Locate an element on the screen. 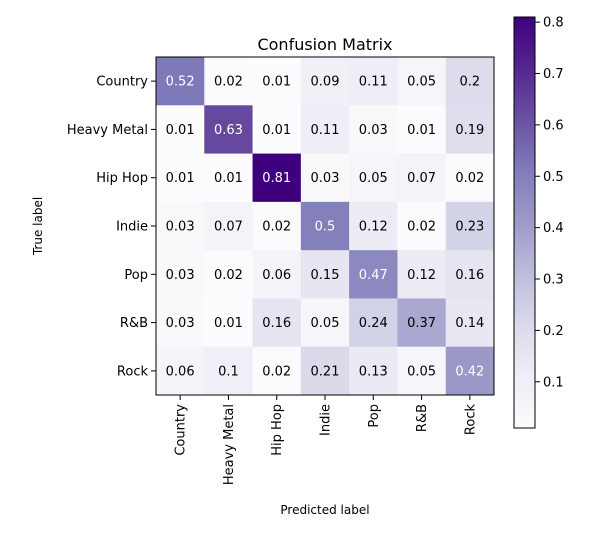 This screenshot has width=604, height=546. y-tick-label: Rock is located at coordinates (133, 371).